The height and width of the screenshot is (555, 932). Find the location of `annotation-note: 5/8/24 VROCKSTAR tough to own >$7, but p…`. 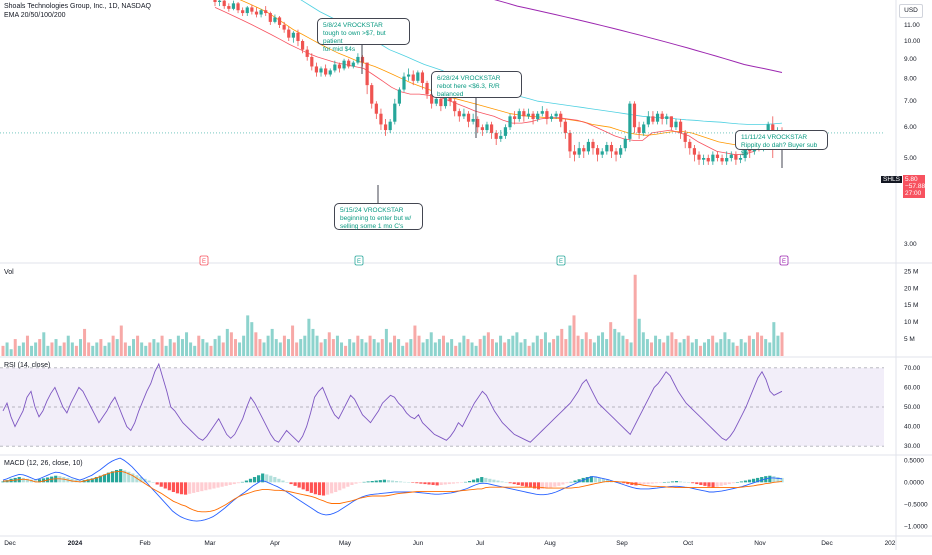

annotation-note: 5/8/24 VROCKSTAR tough to own >$7, but p… is located at coordinates (363, 35).